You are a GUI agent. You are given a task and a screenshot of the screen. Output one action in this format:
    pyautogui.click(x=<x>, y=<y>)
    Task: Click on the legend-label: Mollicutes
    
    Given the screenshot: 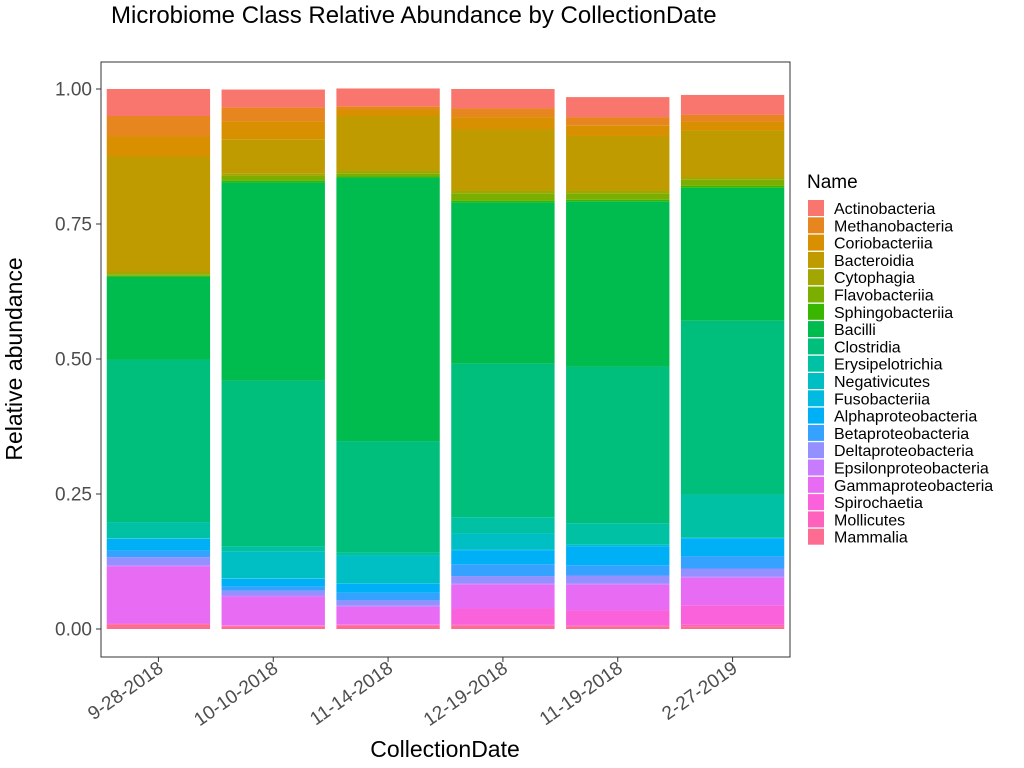 What is the action you would take?
    pyautogui.click(x=869, y=520)
    